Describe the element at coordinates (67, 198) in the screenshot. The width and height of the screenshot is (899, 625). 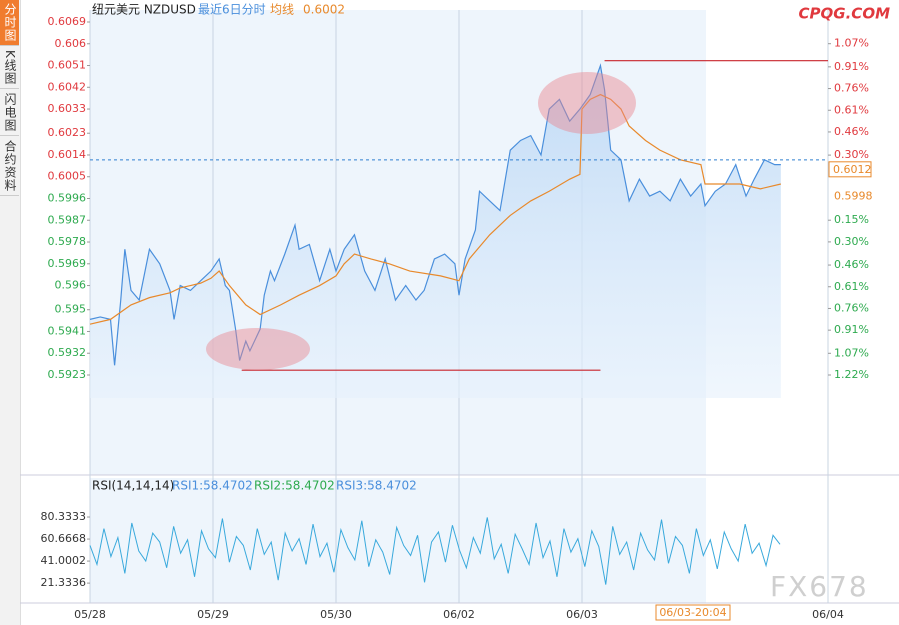
I see `y-tick-label: 0.5996` at that location.